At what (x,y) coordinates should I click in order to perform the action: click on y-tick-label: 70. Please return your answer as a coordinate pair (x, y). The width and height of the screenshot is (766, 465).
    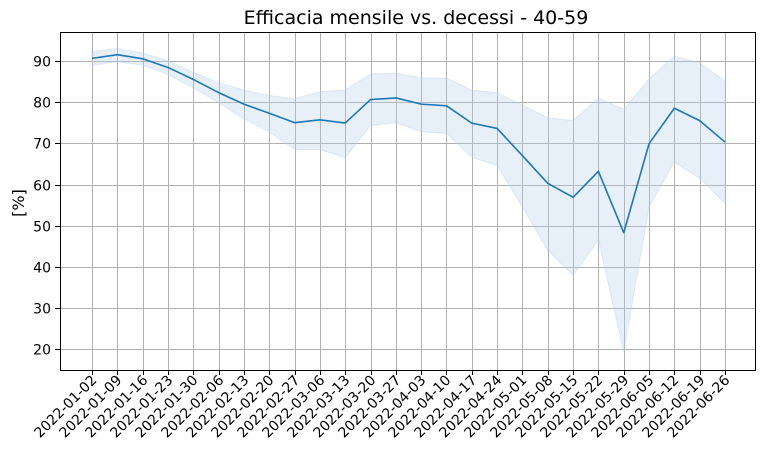
    Looking at the image, I should click on (42, 145).